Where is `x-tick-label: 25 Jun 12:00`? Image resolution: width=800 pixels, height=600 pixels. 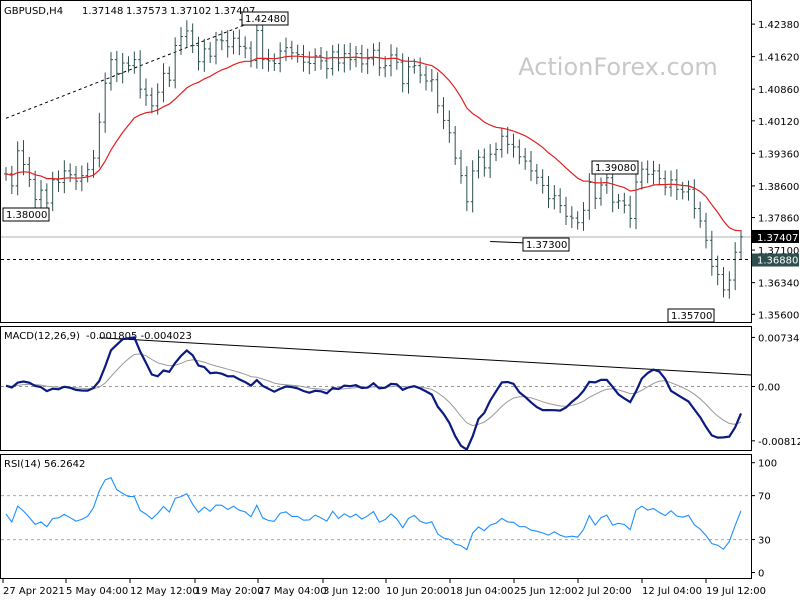 x-tick-label: 25 Jun 12:00 is located at coordinates (546, 591).